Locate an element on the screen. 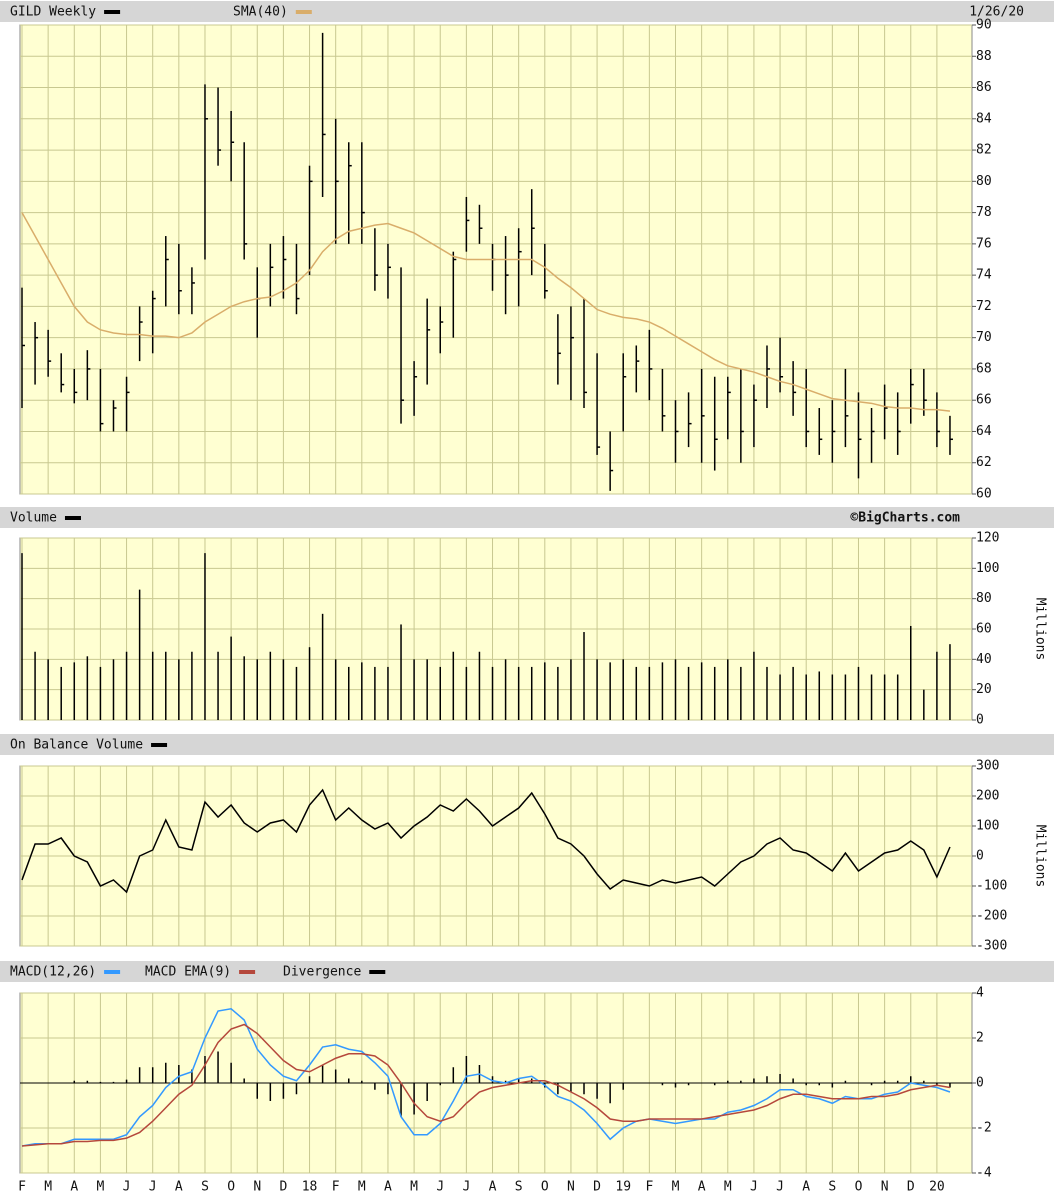 This screenshot has width=1054, height=1200. legend-label: Divergence is located at coordinates (322, 972).